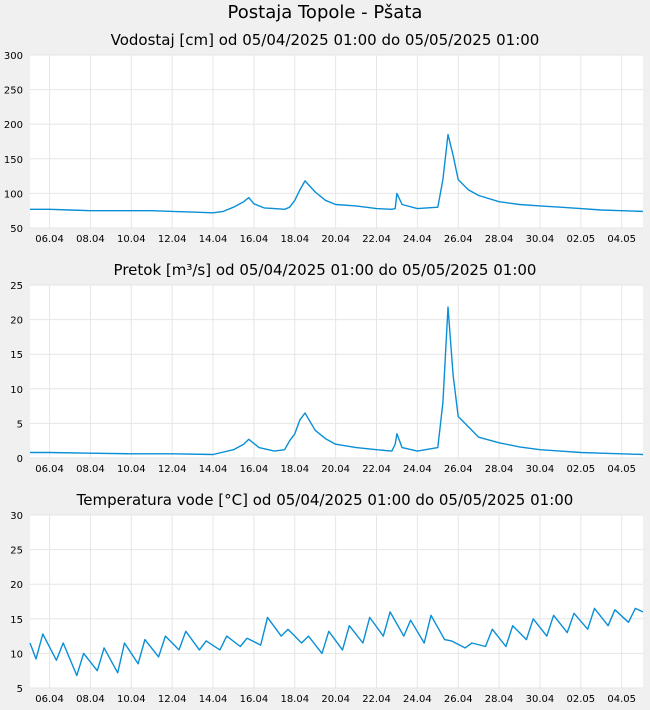 The width and height of the screenshot is (650, 710). I want to click on water-level-x-tick-label: 30.04, so click(540, 239).